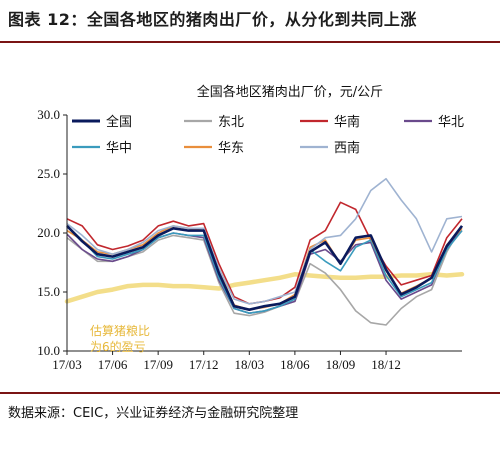 The image size is (500, 450). I want to click on x-tick-label: 18/03, so click(249, 364).